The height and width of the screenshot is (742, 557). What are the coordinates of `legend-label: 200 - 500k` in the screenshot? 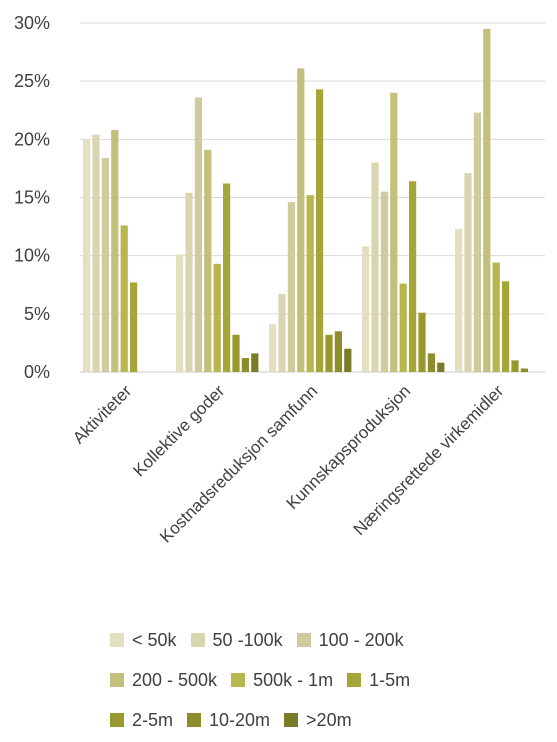 It's located at (175, 679).